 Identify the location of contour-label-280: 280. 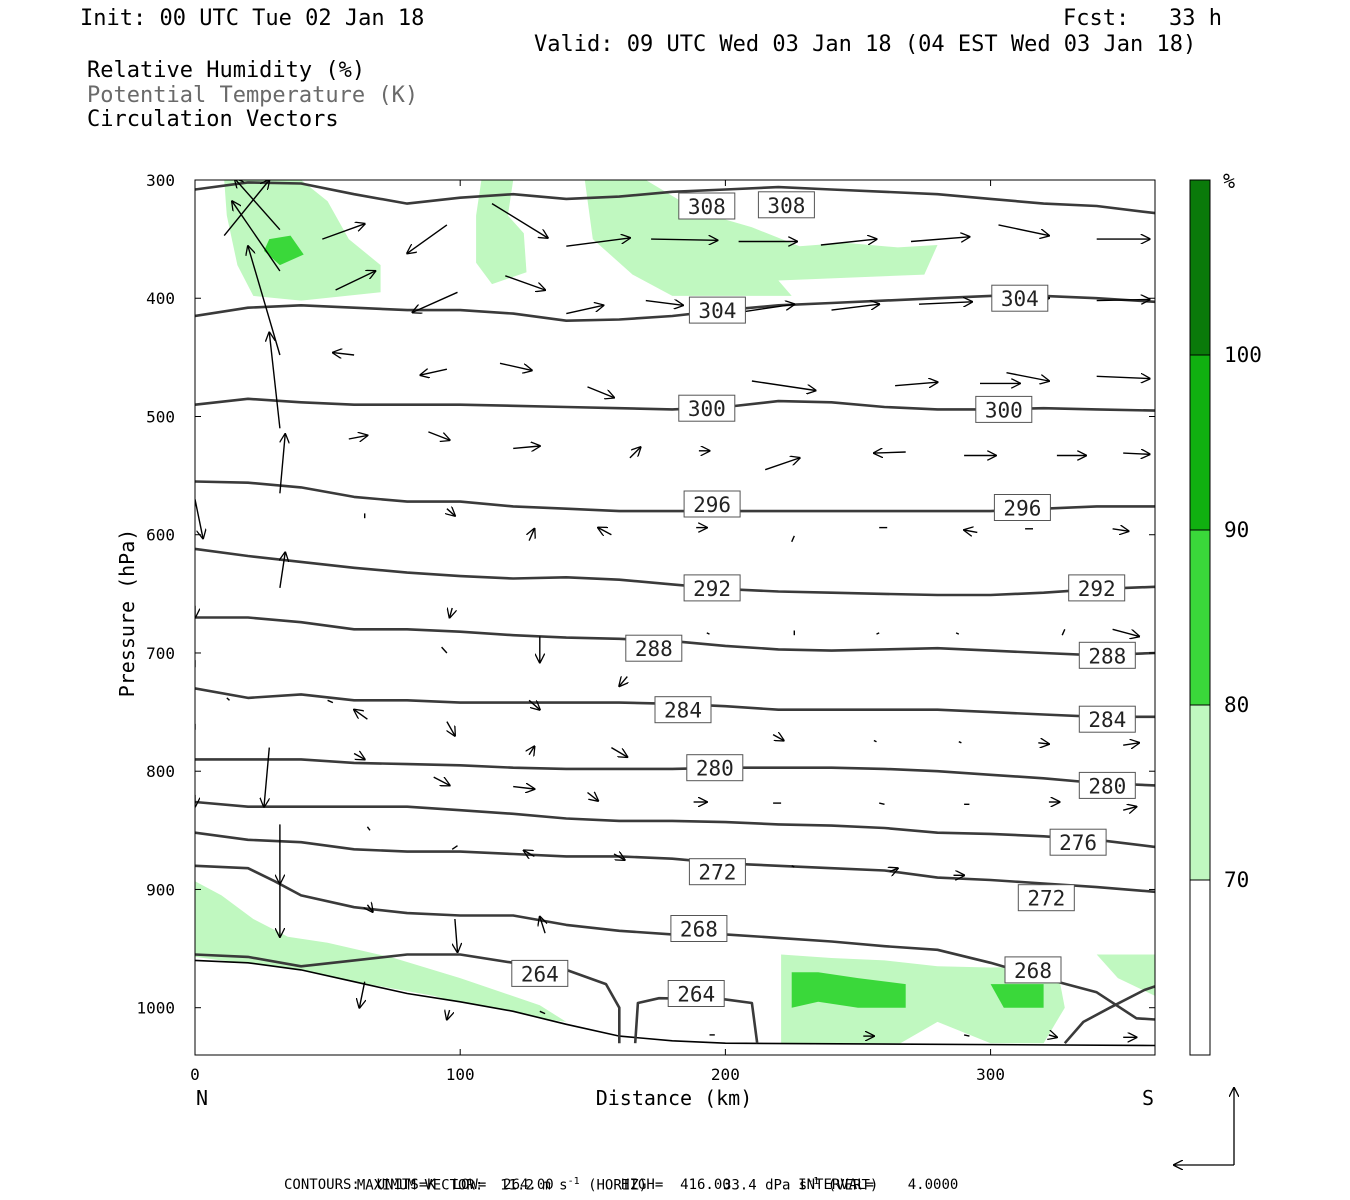
(715, 769).